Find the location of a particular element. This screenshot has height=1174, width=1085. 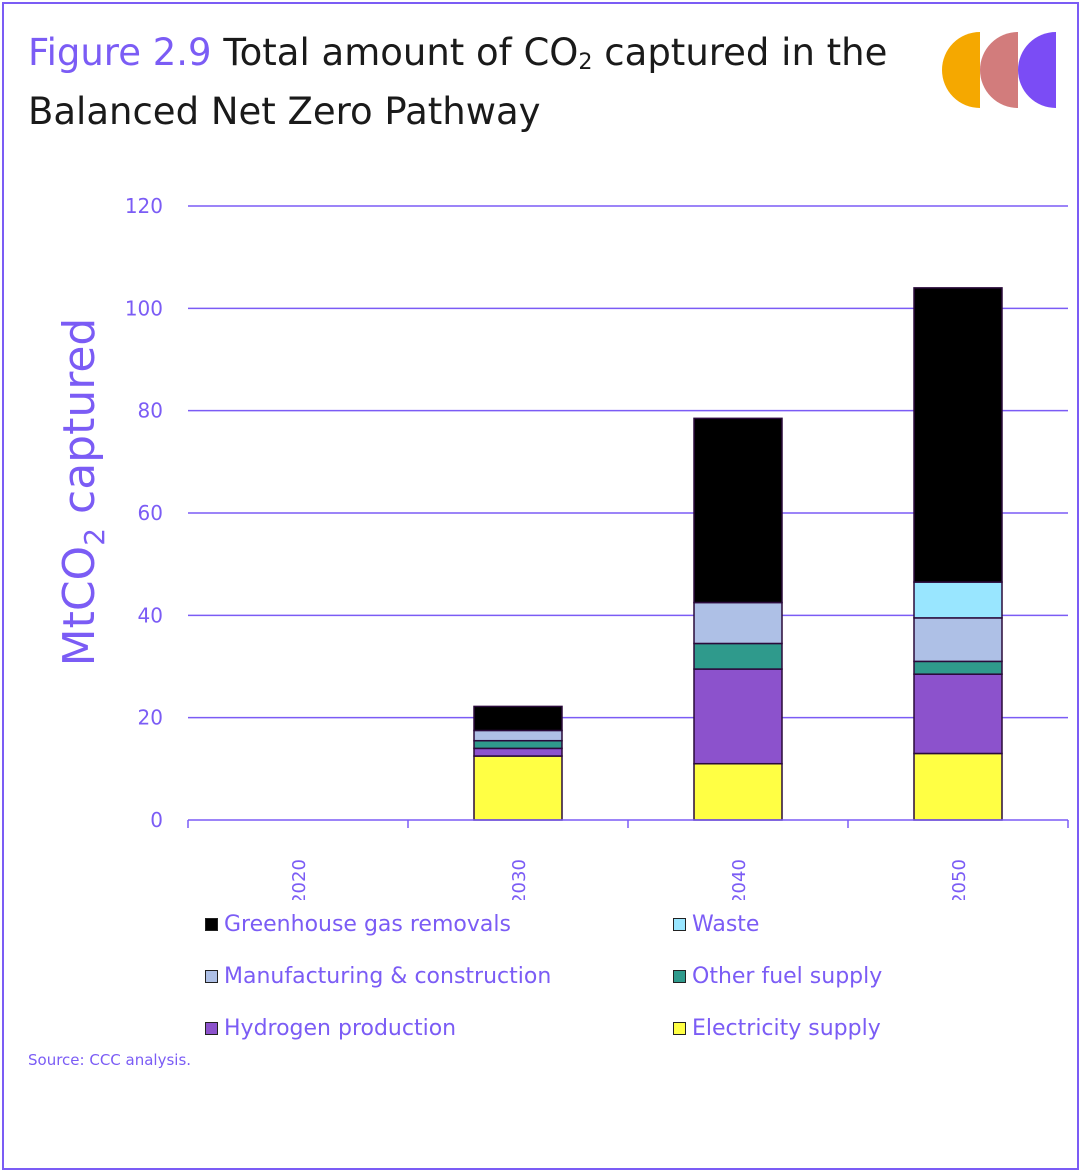

y-axis-label: MtCO2 captured is located at coordinates (82, 492).